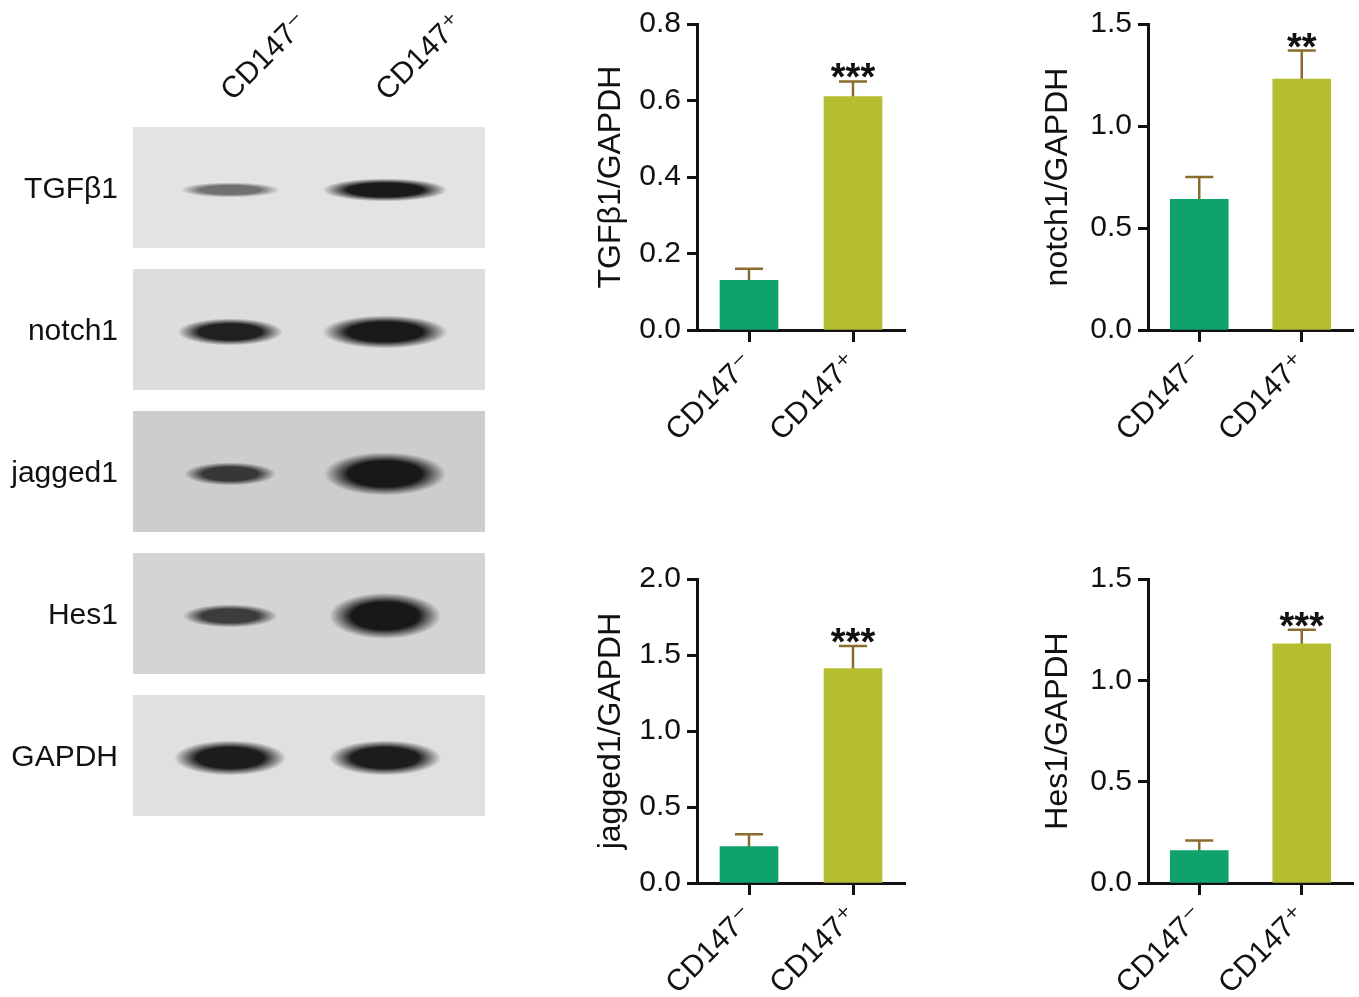 The height and width of the screenshot is (997, 1359). I want to click on category-label: jagged1, so click(64, 471).